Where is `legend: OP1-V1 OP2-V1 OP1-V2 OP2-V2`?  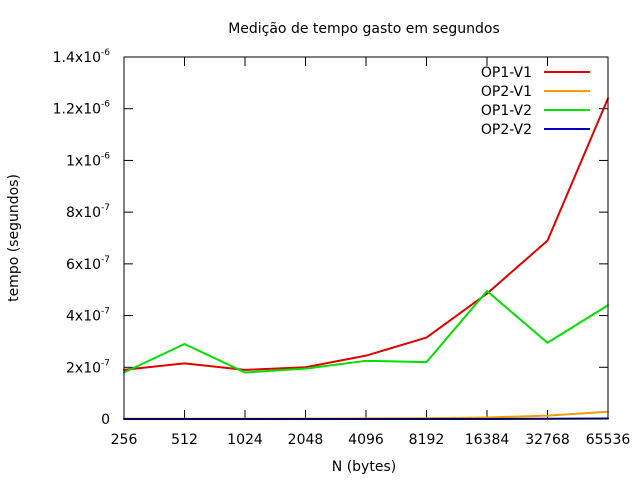
legend: OP1-V1 OP2-V1 OP1-V2 OP2-V2 is located at coordinates (535, 101).